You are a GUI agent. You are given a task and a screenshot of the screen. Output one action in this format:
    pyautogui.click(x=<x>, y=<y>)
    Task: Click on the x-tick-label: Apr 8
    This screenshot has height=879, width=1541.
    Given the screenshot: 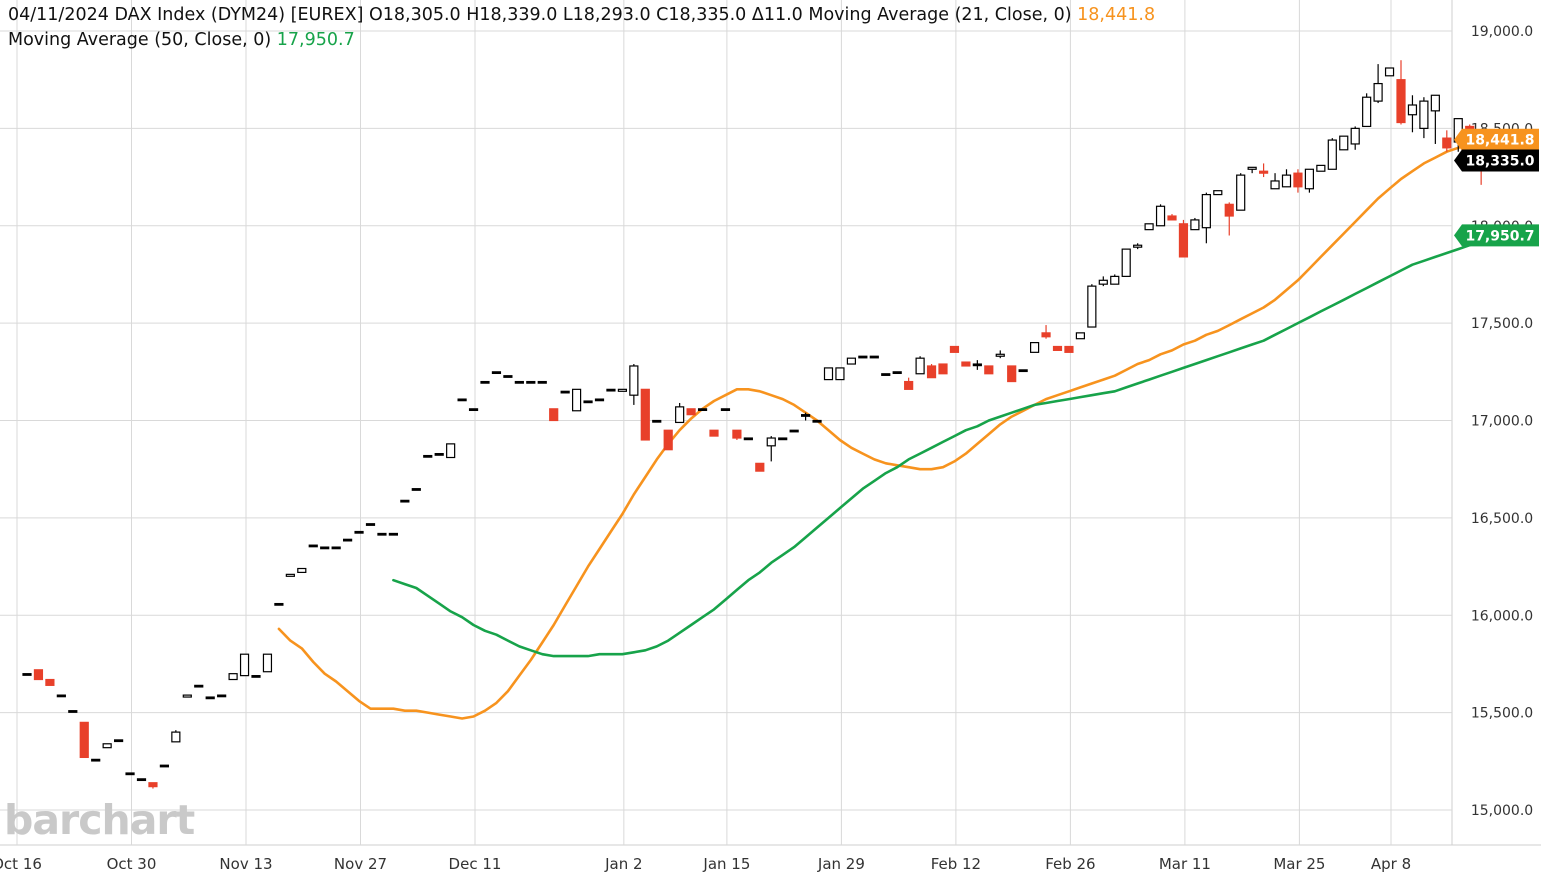 What is the action you would take?
    pyautogui.click(x=1391, y=864)
    